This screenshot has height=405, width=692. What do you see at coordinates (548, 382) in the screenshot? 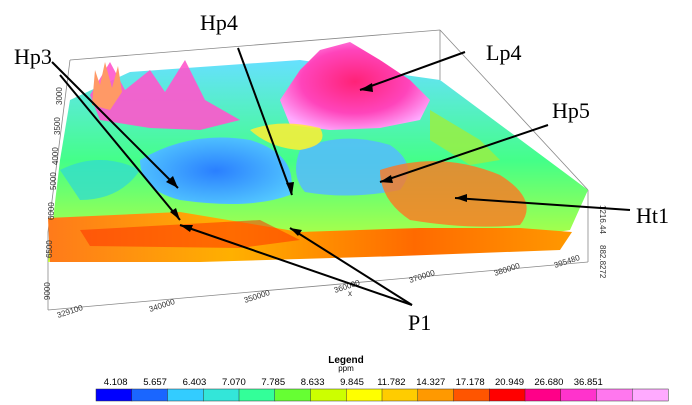
I see `legend-value: 26.680` at bounding box center [548, 382].